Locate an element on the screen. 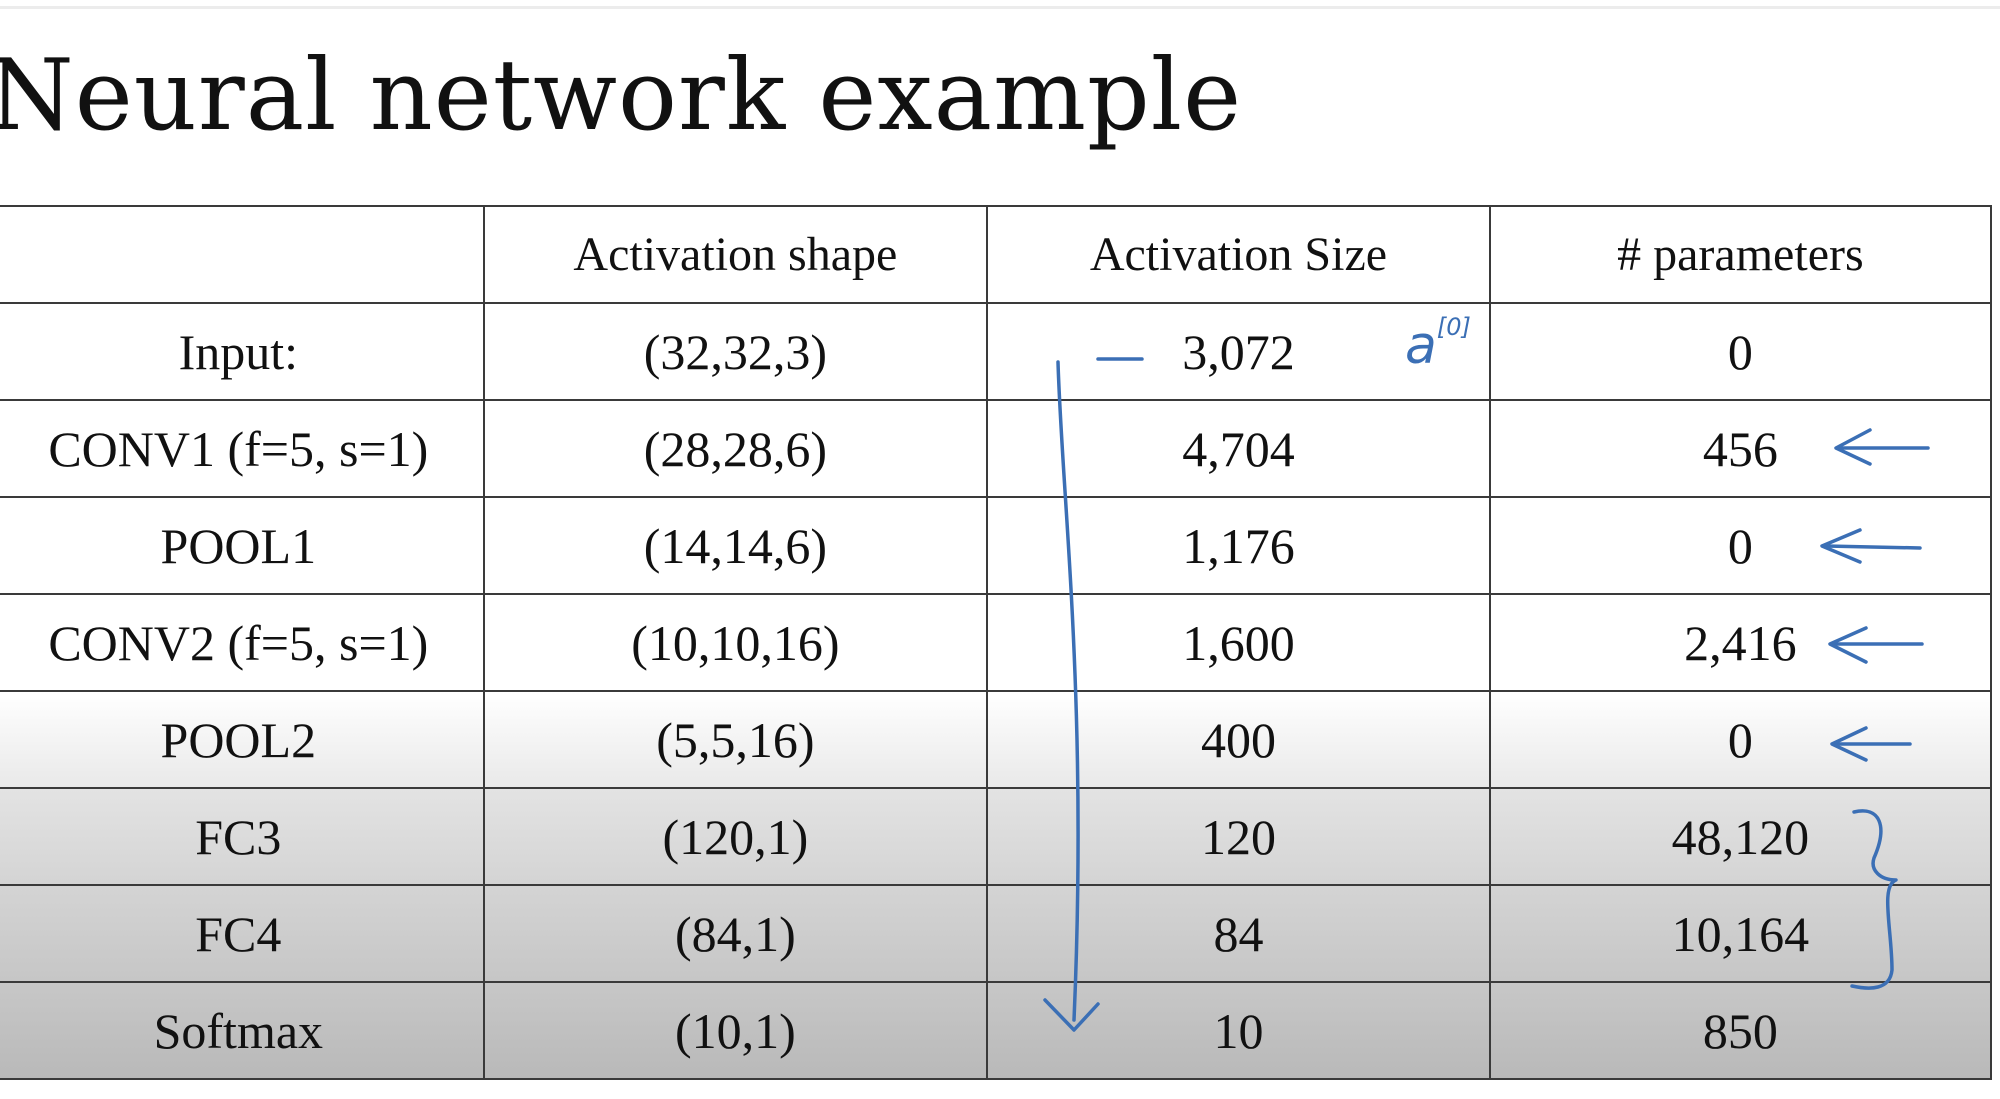 The width and height of the screenshot is (2000, 1099). parameters: 48,120 is located at coordinates (1740, 836).